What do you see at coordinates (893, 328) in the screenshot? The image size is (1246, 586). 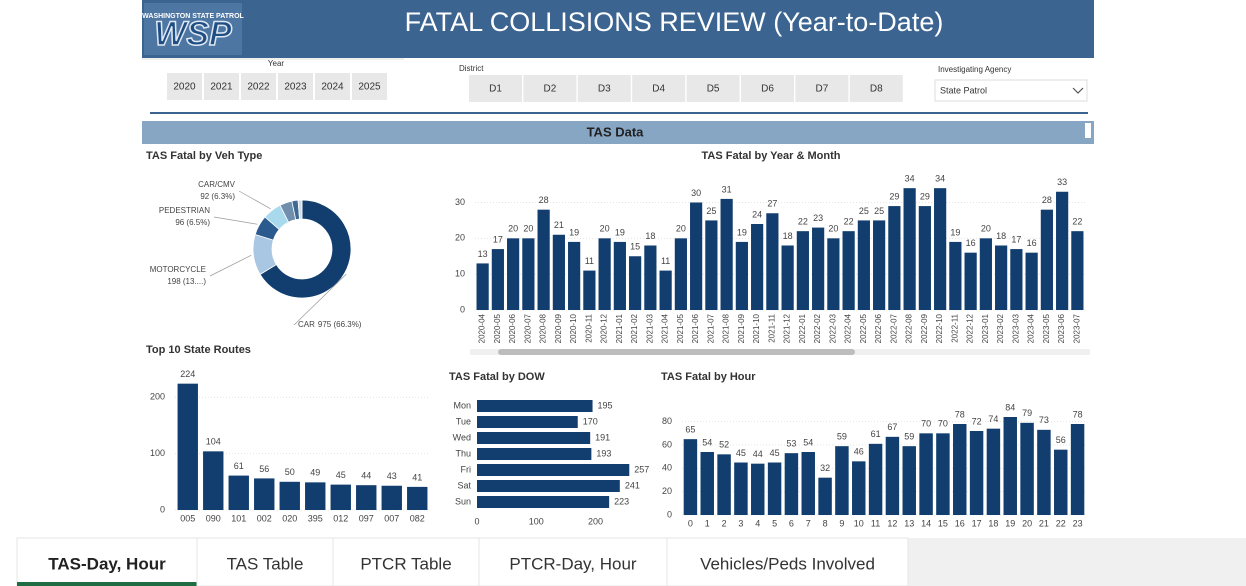 I see `x-tick-label: 2022-07` at bounding box center [893, 328].